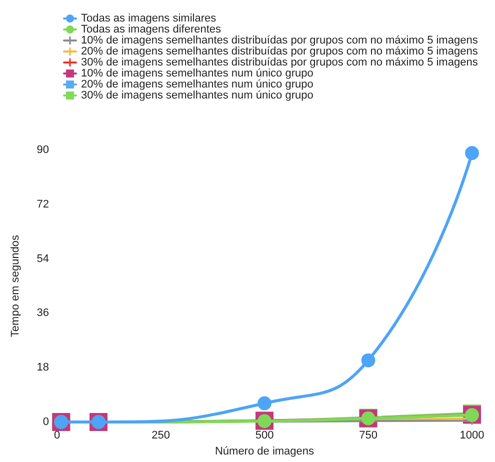 The image size is (495, 462). What do you see at coordinates (197, 96) in the screenshot?
I see `legend-label: 30% de imagens semelhantes num único grupo` at bounding box center [197, 96].